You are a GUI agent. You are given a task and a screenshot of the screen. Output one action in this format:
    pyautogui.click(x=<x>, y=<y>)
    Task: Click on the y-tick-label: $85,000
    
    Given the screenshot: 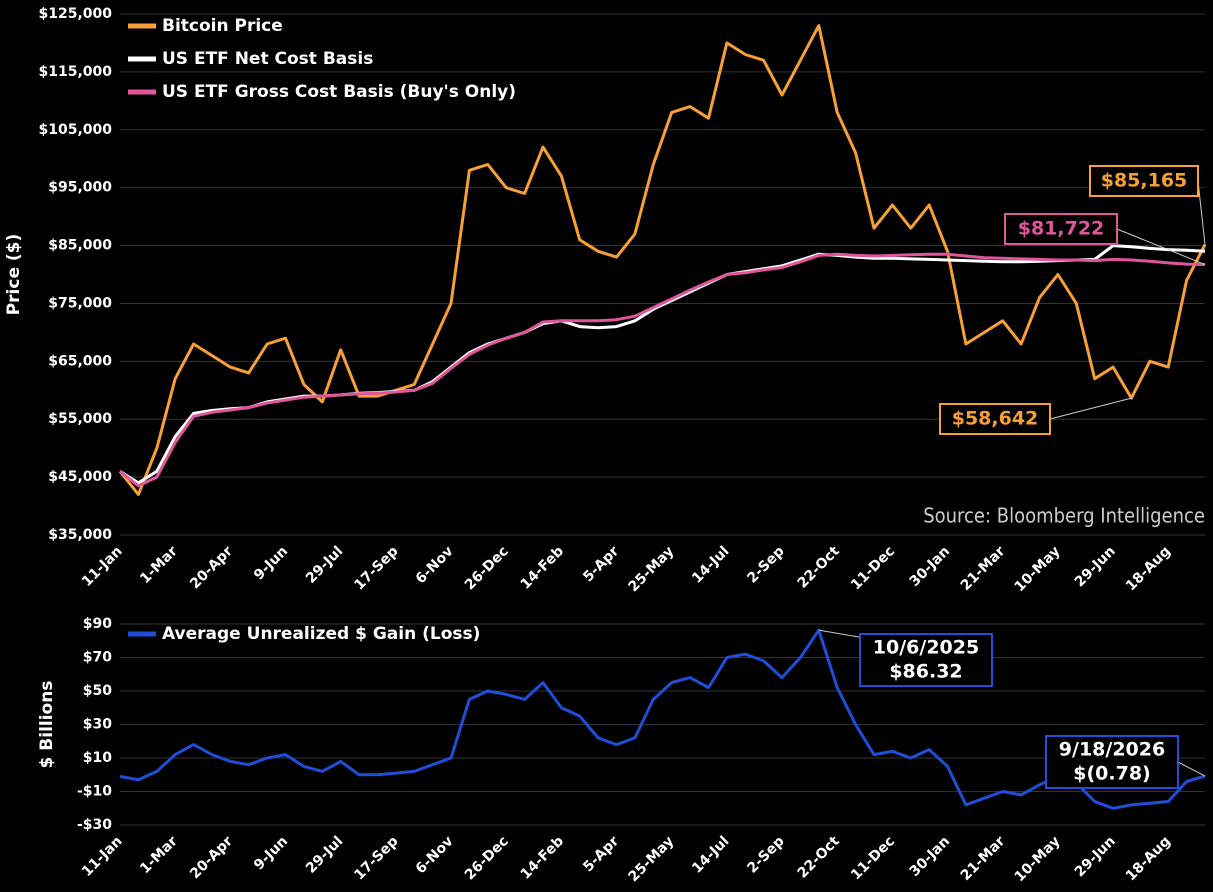 What is the action you would take?
    pyautogui.click(x=80, y=246)
    